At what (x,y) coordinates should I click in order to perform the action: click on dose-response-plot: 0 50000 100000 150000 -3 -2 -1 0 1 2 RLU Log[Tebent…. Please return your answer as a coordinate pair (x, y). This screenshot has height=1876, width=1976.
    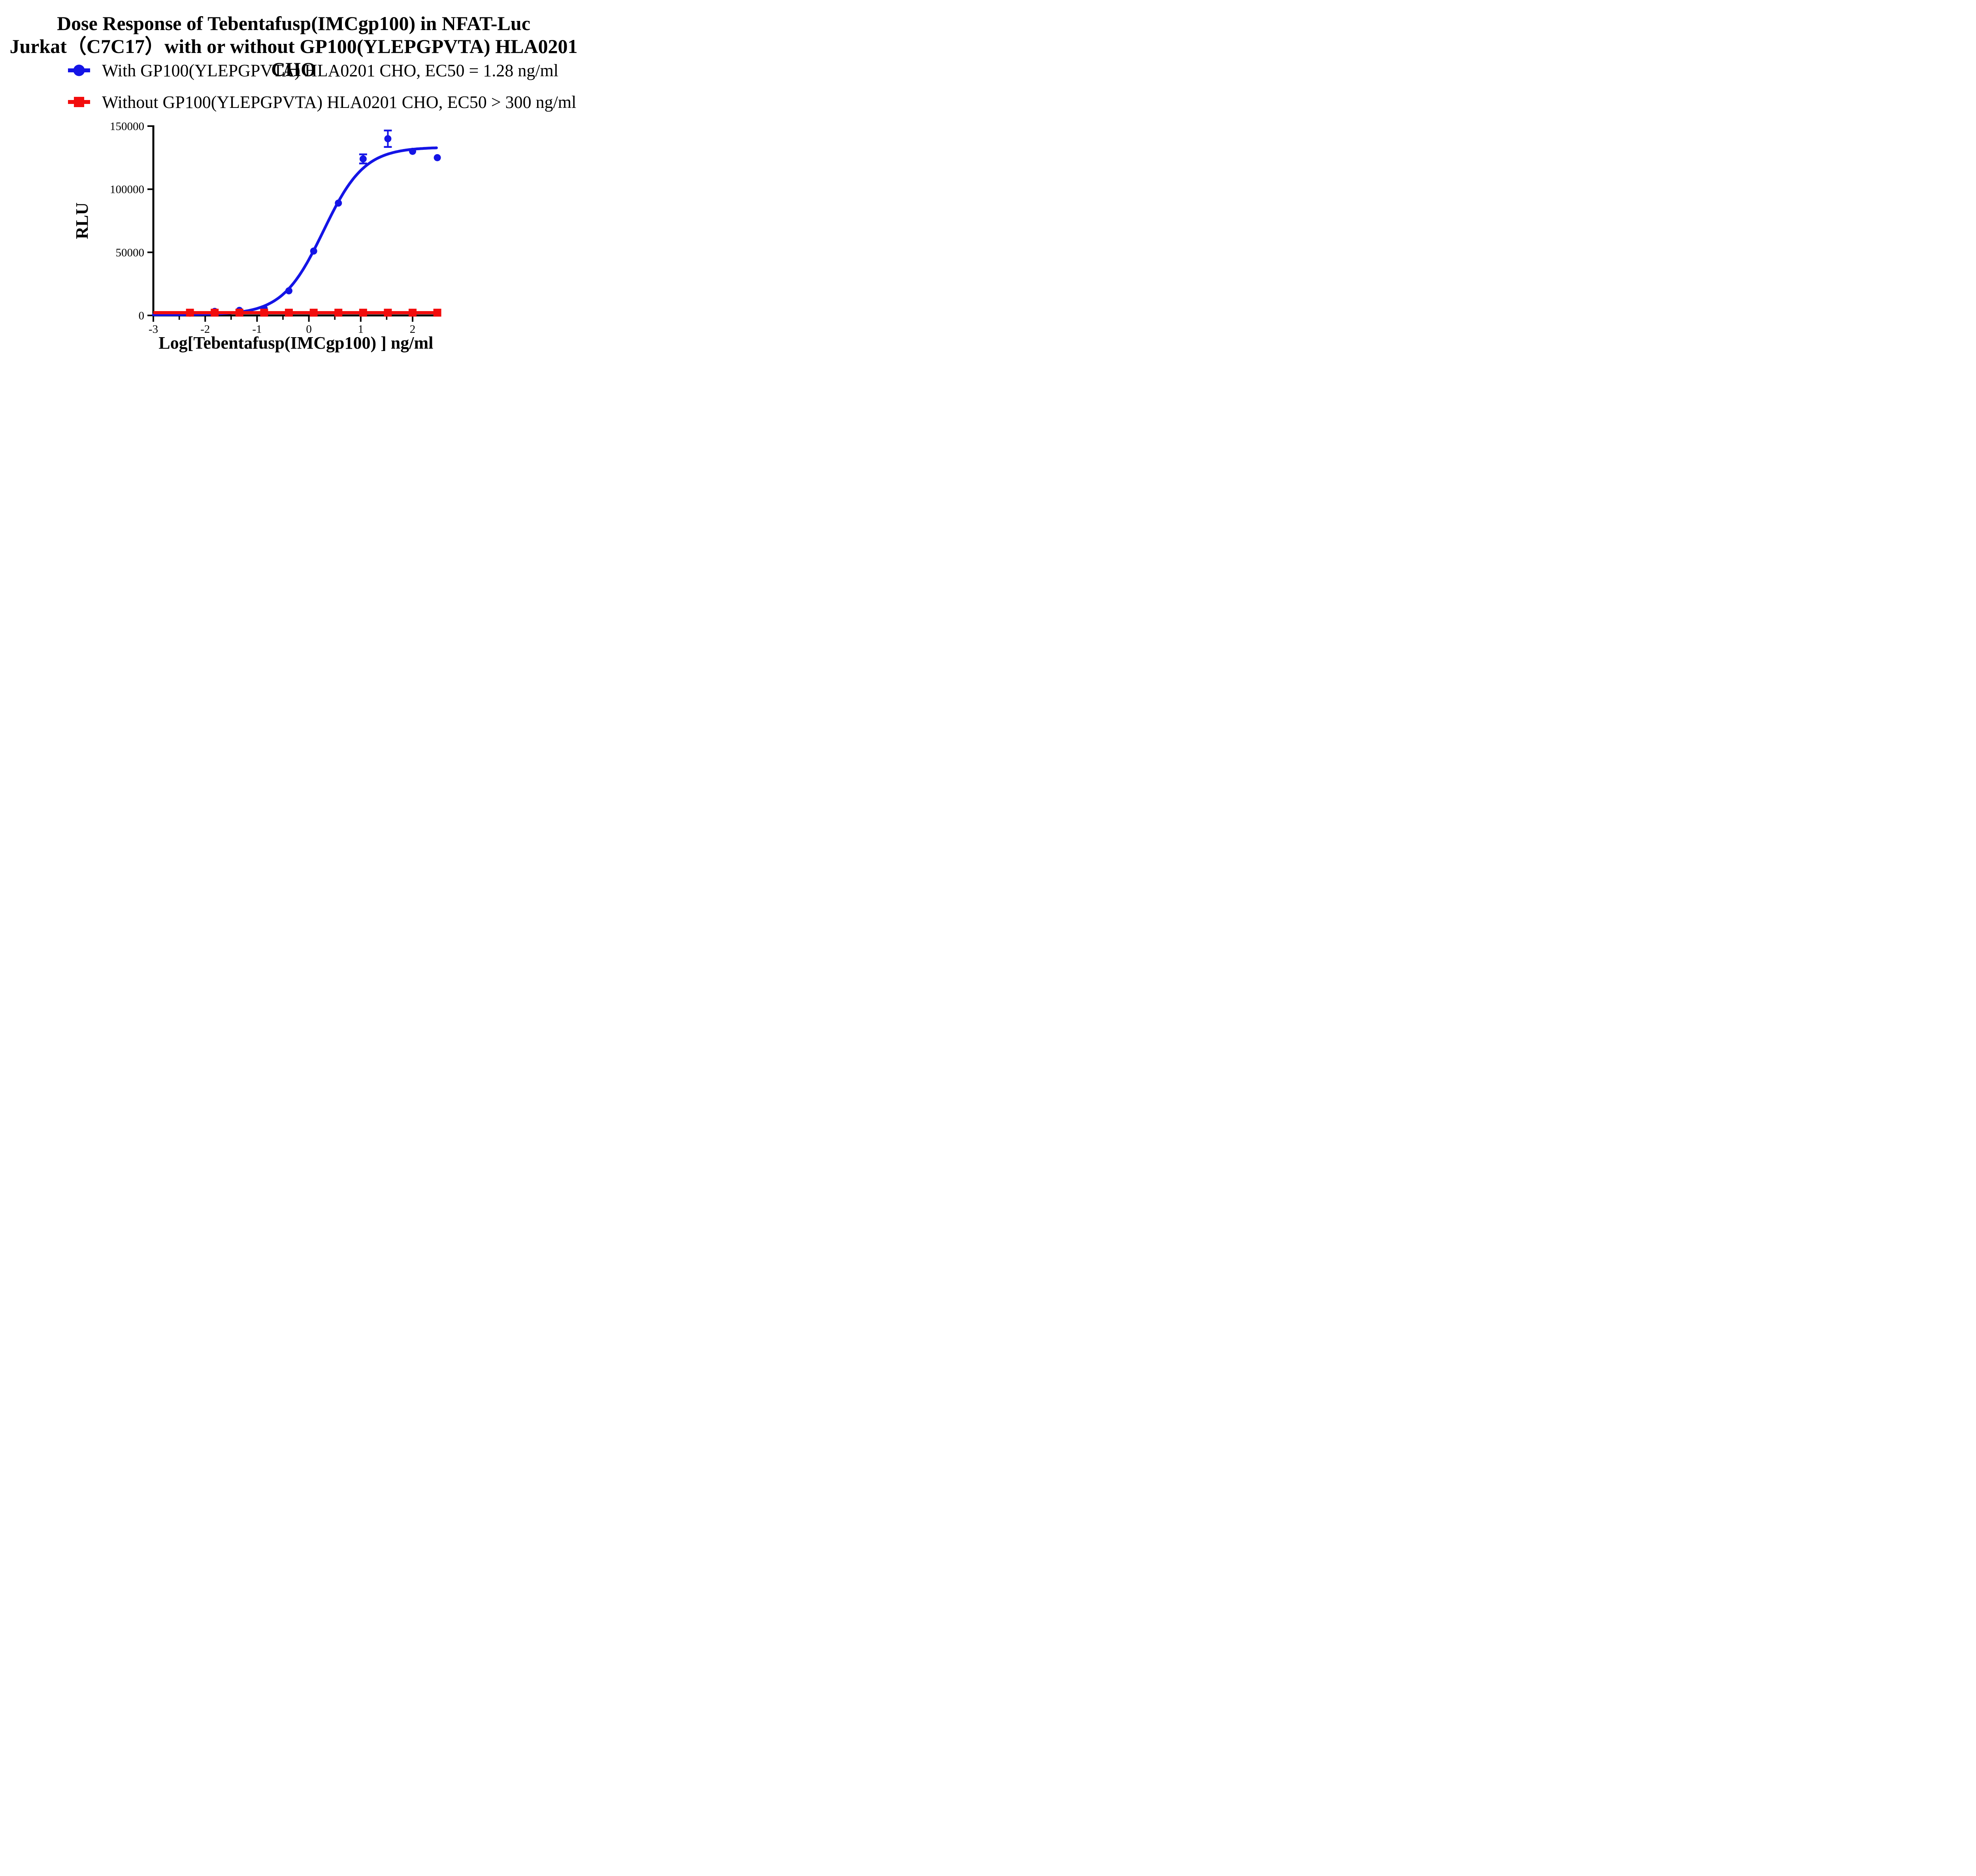
    Looking at the image, I should click on (256, 237).